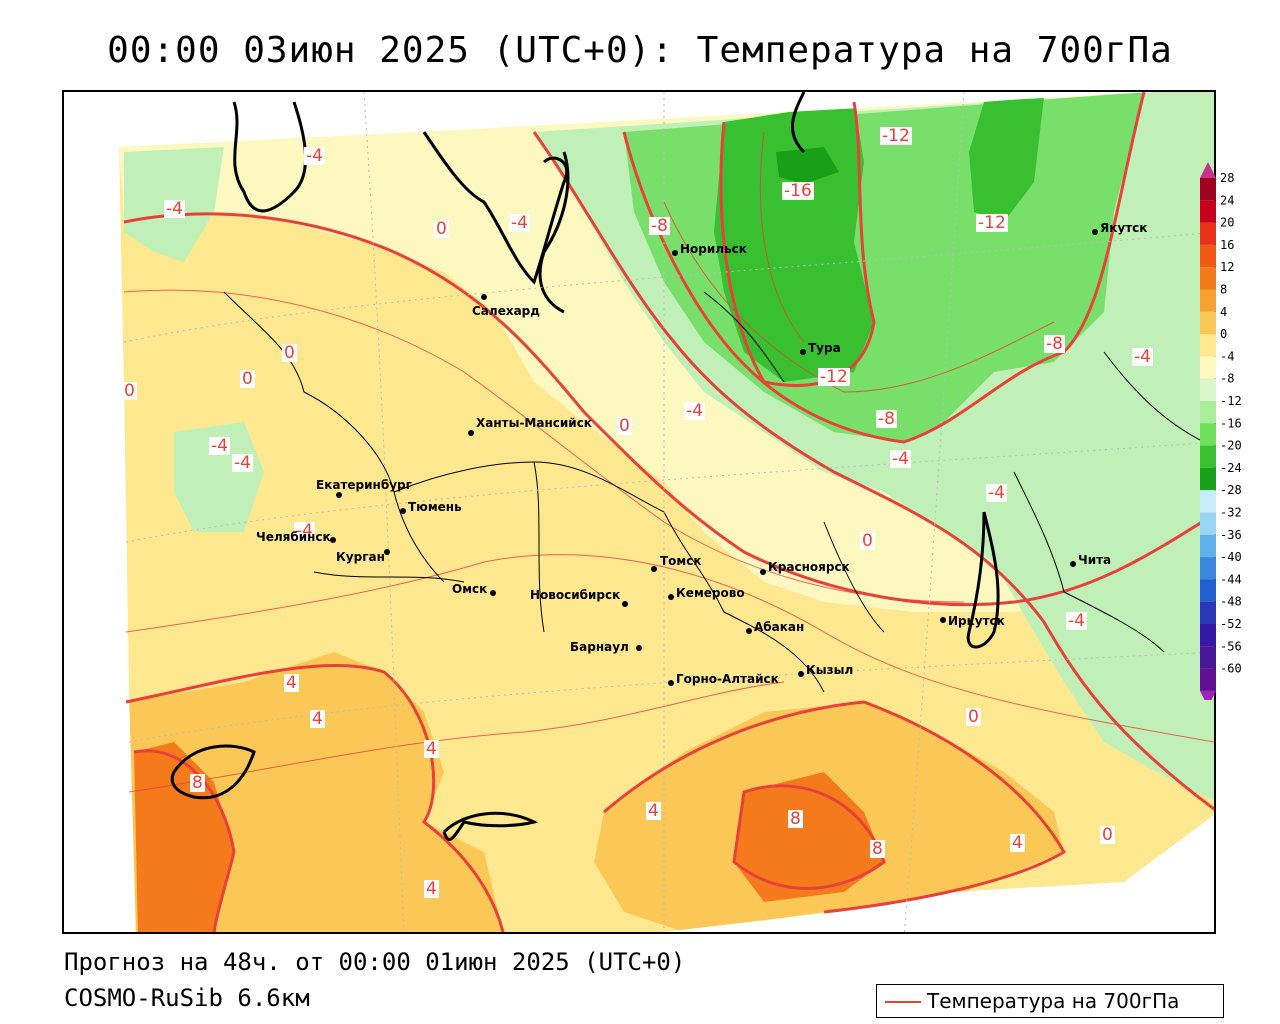 The height and width of the screenshot is (1024, 1280). I want to click on city-label: Ханты-Мансийск, so click(534, 423).